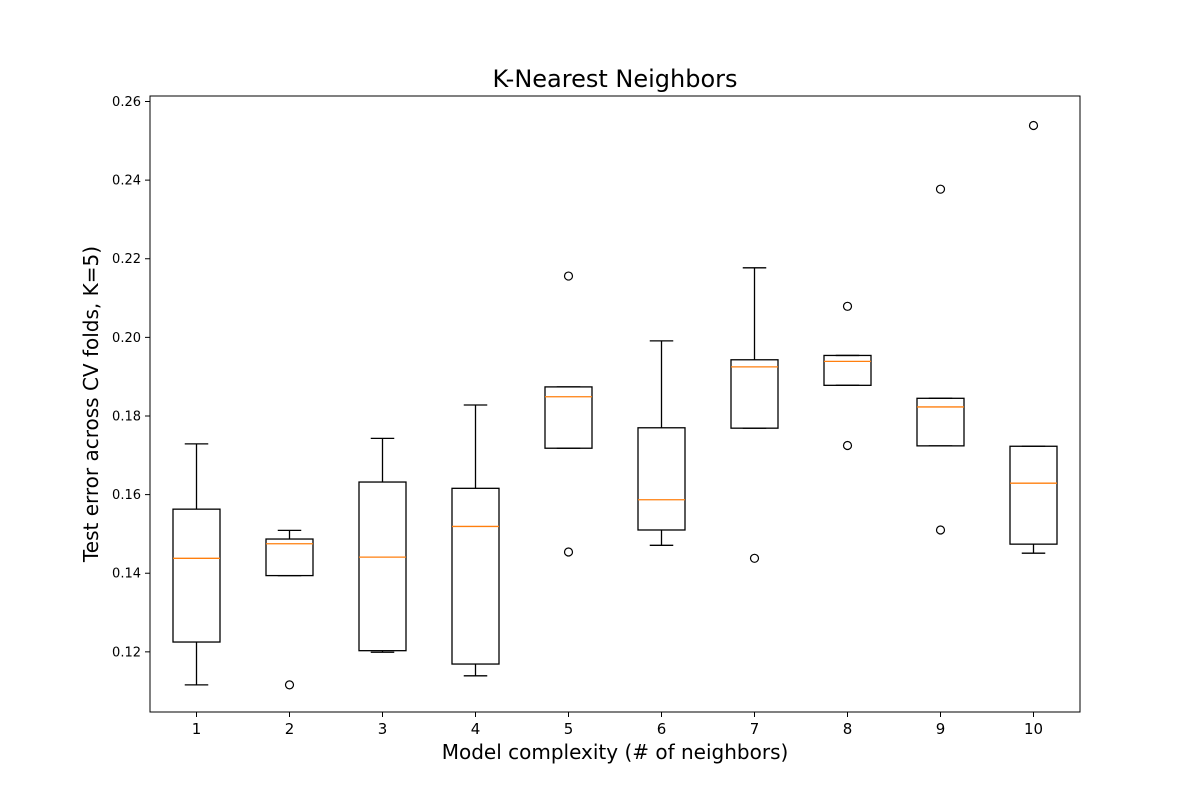 This screenshot has height=800, width=1200. Describe the element at coordinates (126, 652) in the screenshot. I see `y-tick-label: 0.12` at that location.